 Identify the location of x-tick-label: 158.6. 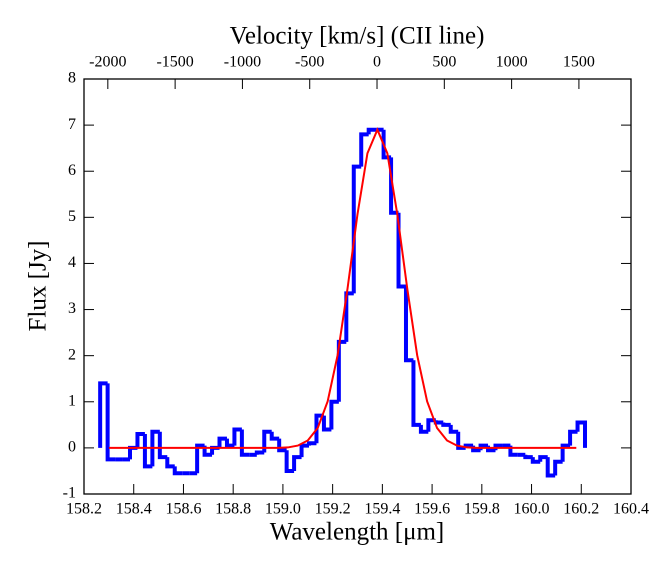
(183, 509).